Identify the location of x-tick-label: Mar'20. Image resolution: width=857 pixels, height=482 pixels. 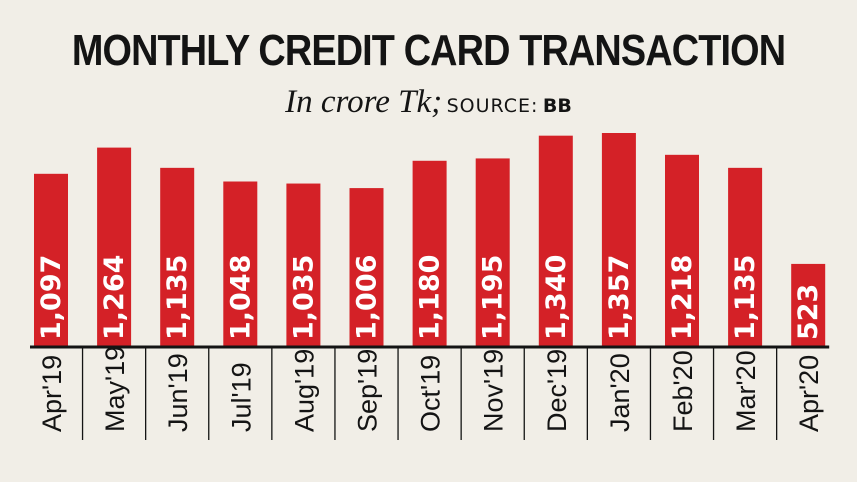
(746, 391).